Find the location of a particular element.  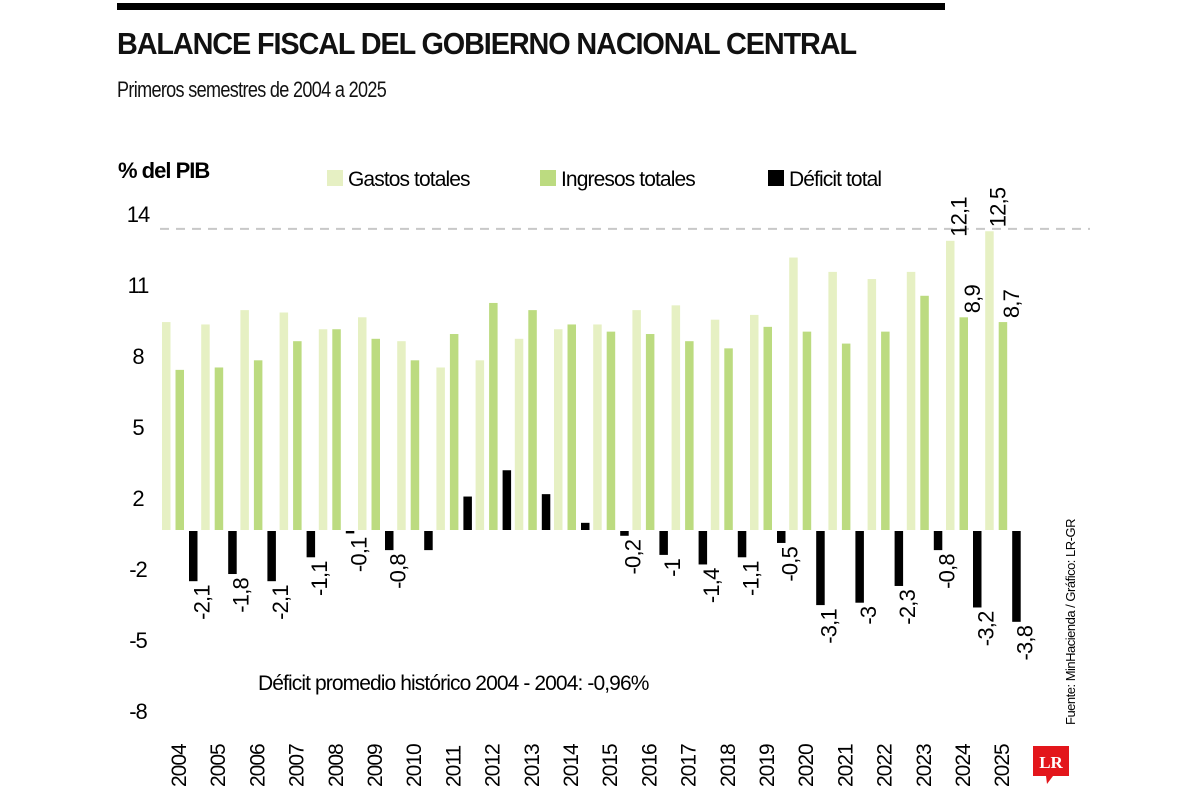

bar-gastos-2004 is located at coordinates (166, 426).